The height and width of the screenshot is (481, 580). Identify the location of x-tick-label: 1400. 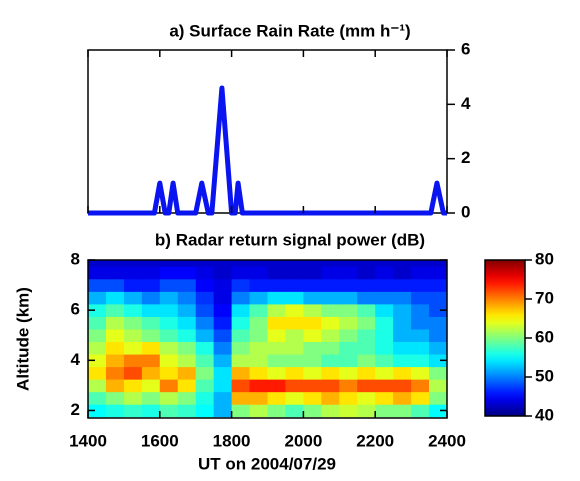
(88, 440).